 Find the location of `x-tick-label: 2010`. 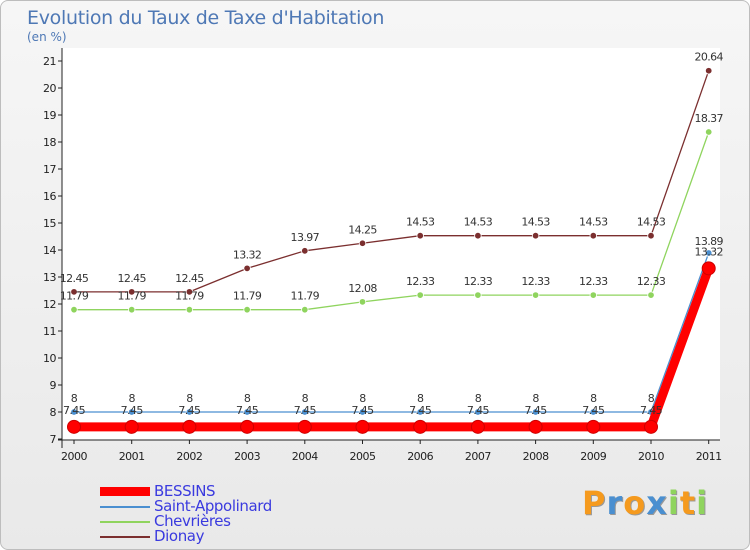

x-tick-label: 2010 is located at coordinates (651, 456).